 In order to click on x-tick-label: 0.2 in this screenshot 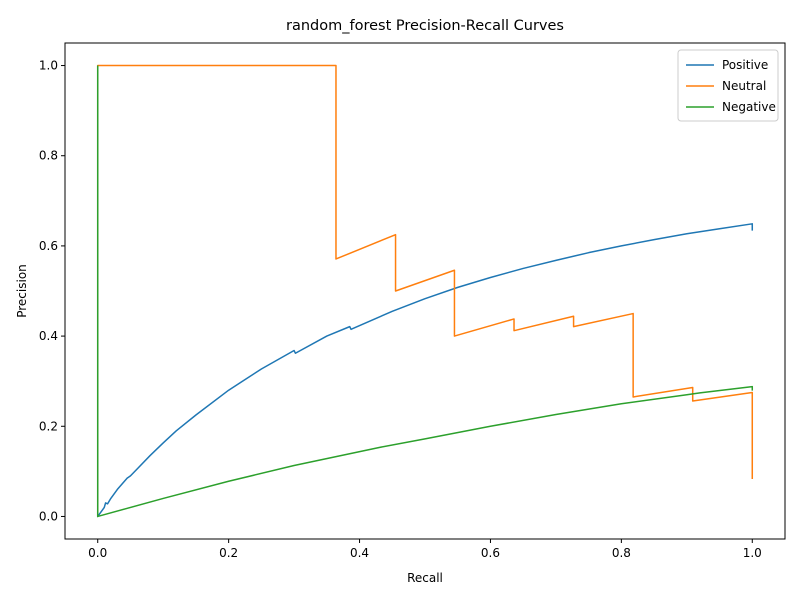, I will do `click(228, 553)`.